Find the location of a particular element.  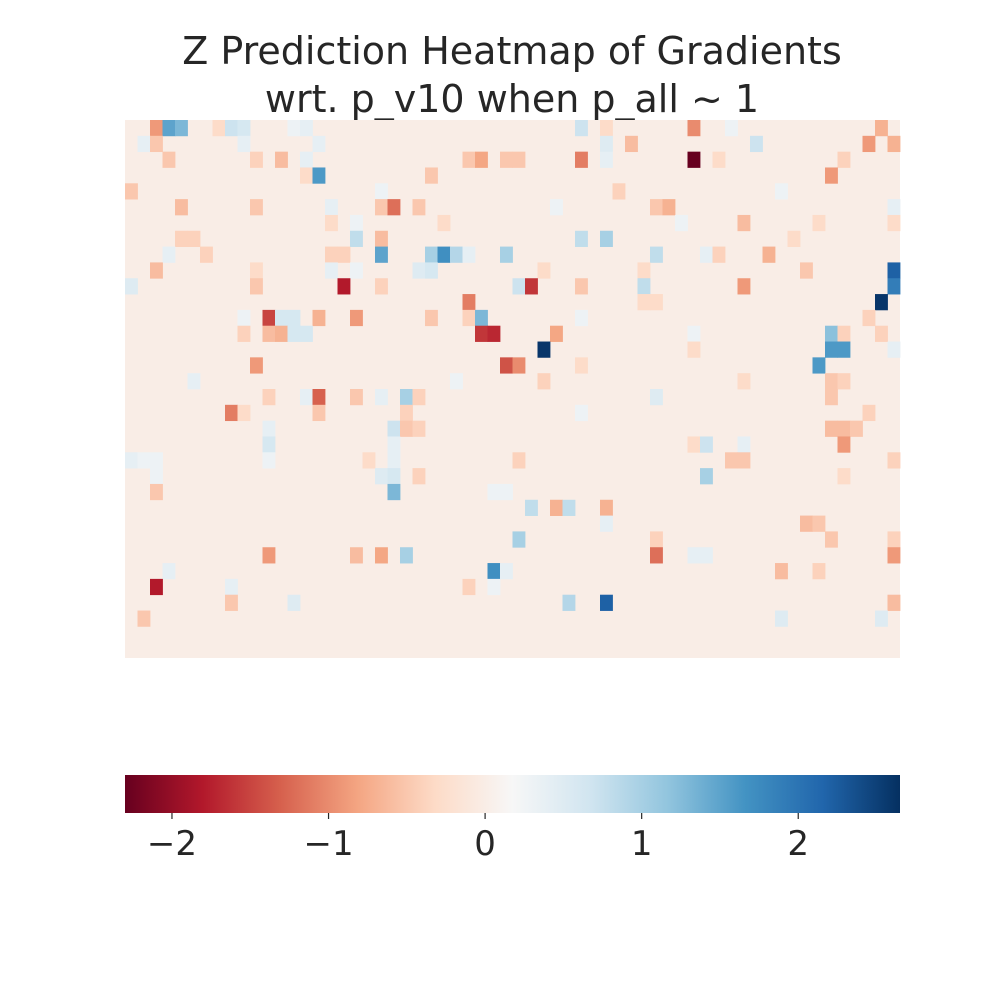

chart-title-line-1: Z Prediction Heatmap of Gradients is located at coordinates (512, 51).